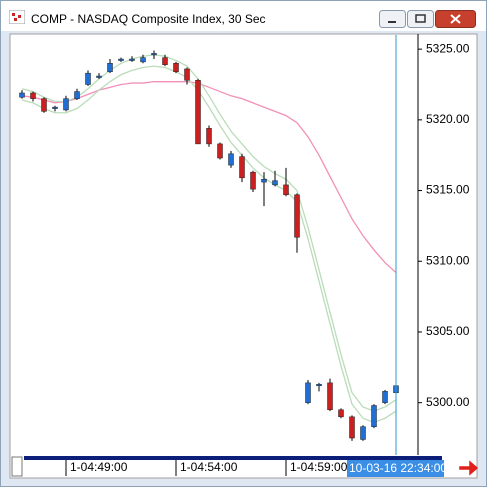  I want to click on window-buttons, so click(429, 20).